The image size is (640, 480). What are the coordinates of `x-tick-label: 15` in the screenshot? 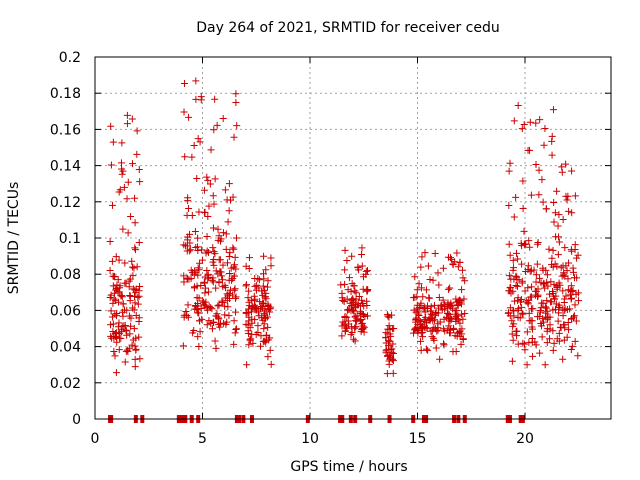 It's located at (418, 439).